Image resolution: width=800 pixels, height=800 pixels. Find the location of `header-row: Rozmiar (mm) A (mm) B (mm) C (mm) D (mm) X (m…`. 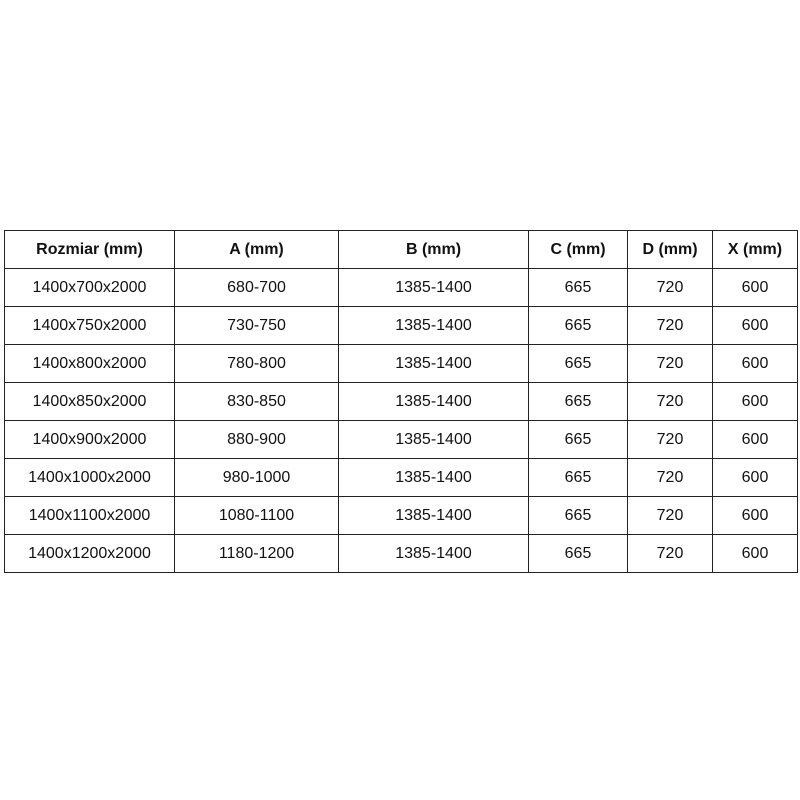

header-row: Rozmiar (mm) A (mm) B (mm) C (mm) D (mm) X (m… is located at coordinates (401, 249).